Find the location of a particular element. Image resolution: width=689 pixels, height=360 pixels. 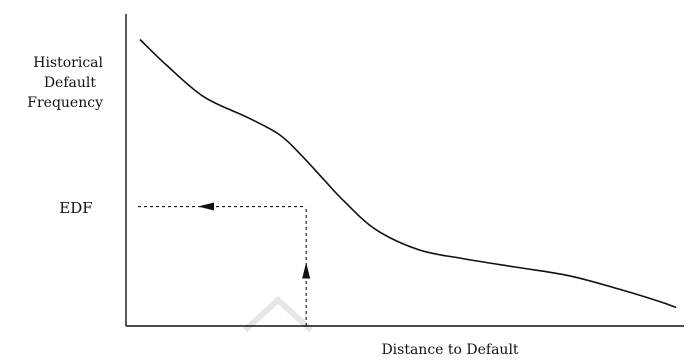

up-arrow-icon is located at coordinates (306, 270).